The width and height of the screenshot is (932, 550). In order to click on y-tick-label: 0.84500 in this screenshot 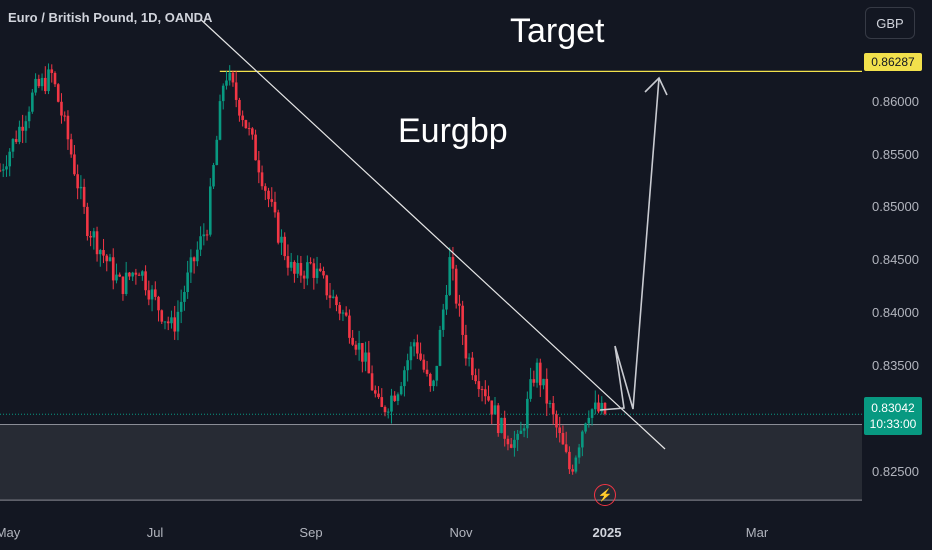, I will do `click(895, 260)`.